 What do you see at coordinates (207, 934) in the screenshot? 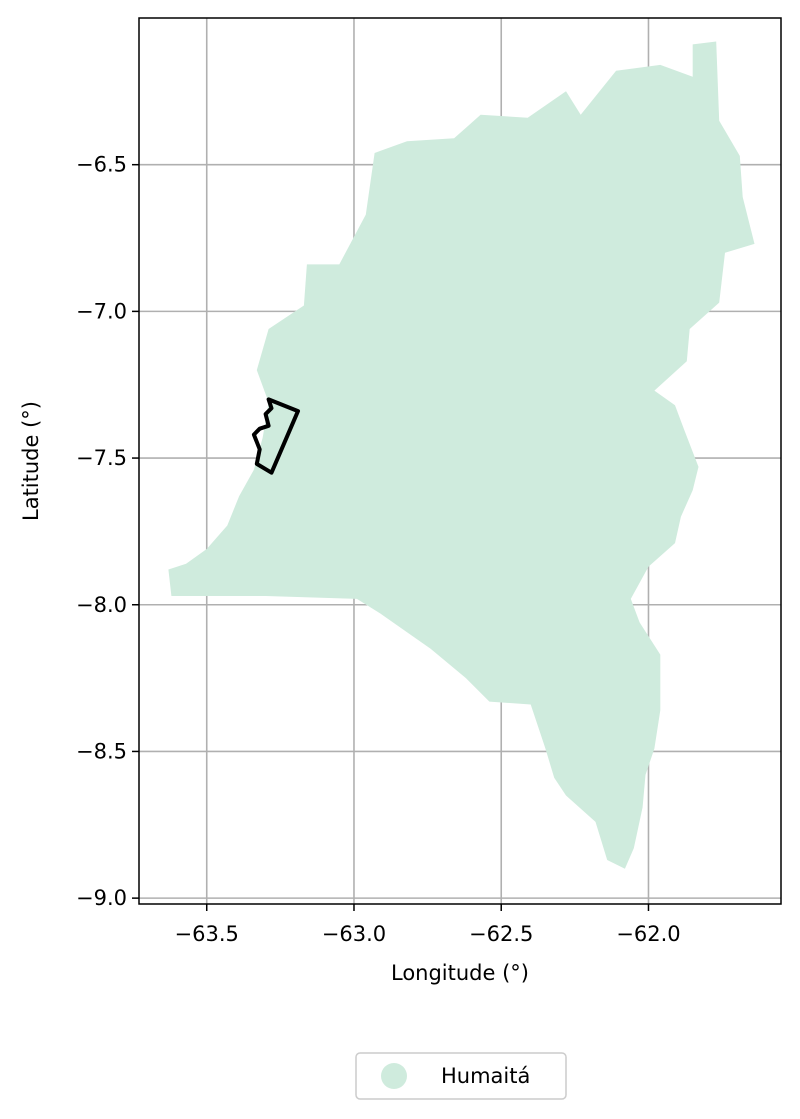
I see `x-tick-label: −63.5` at bounding box center [207, 934].